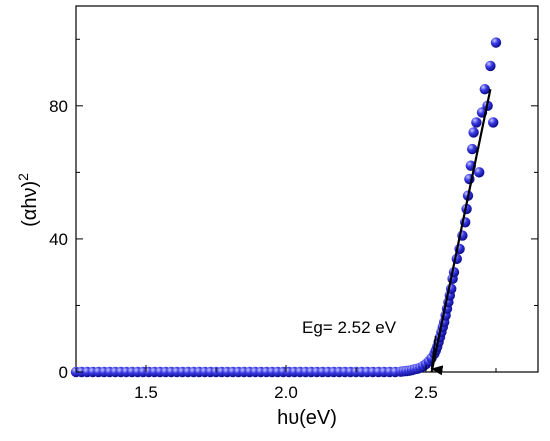  I want to click on eg-arrow, so click(437, 355).